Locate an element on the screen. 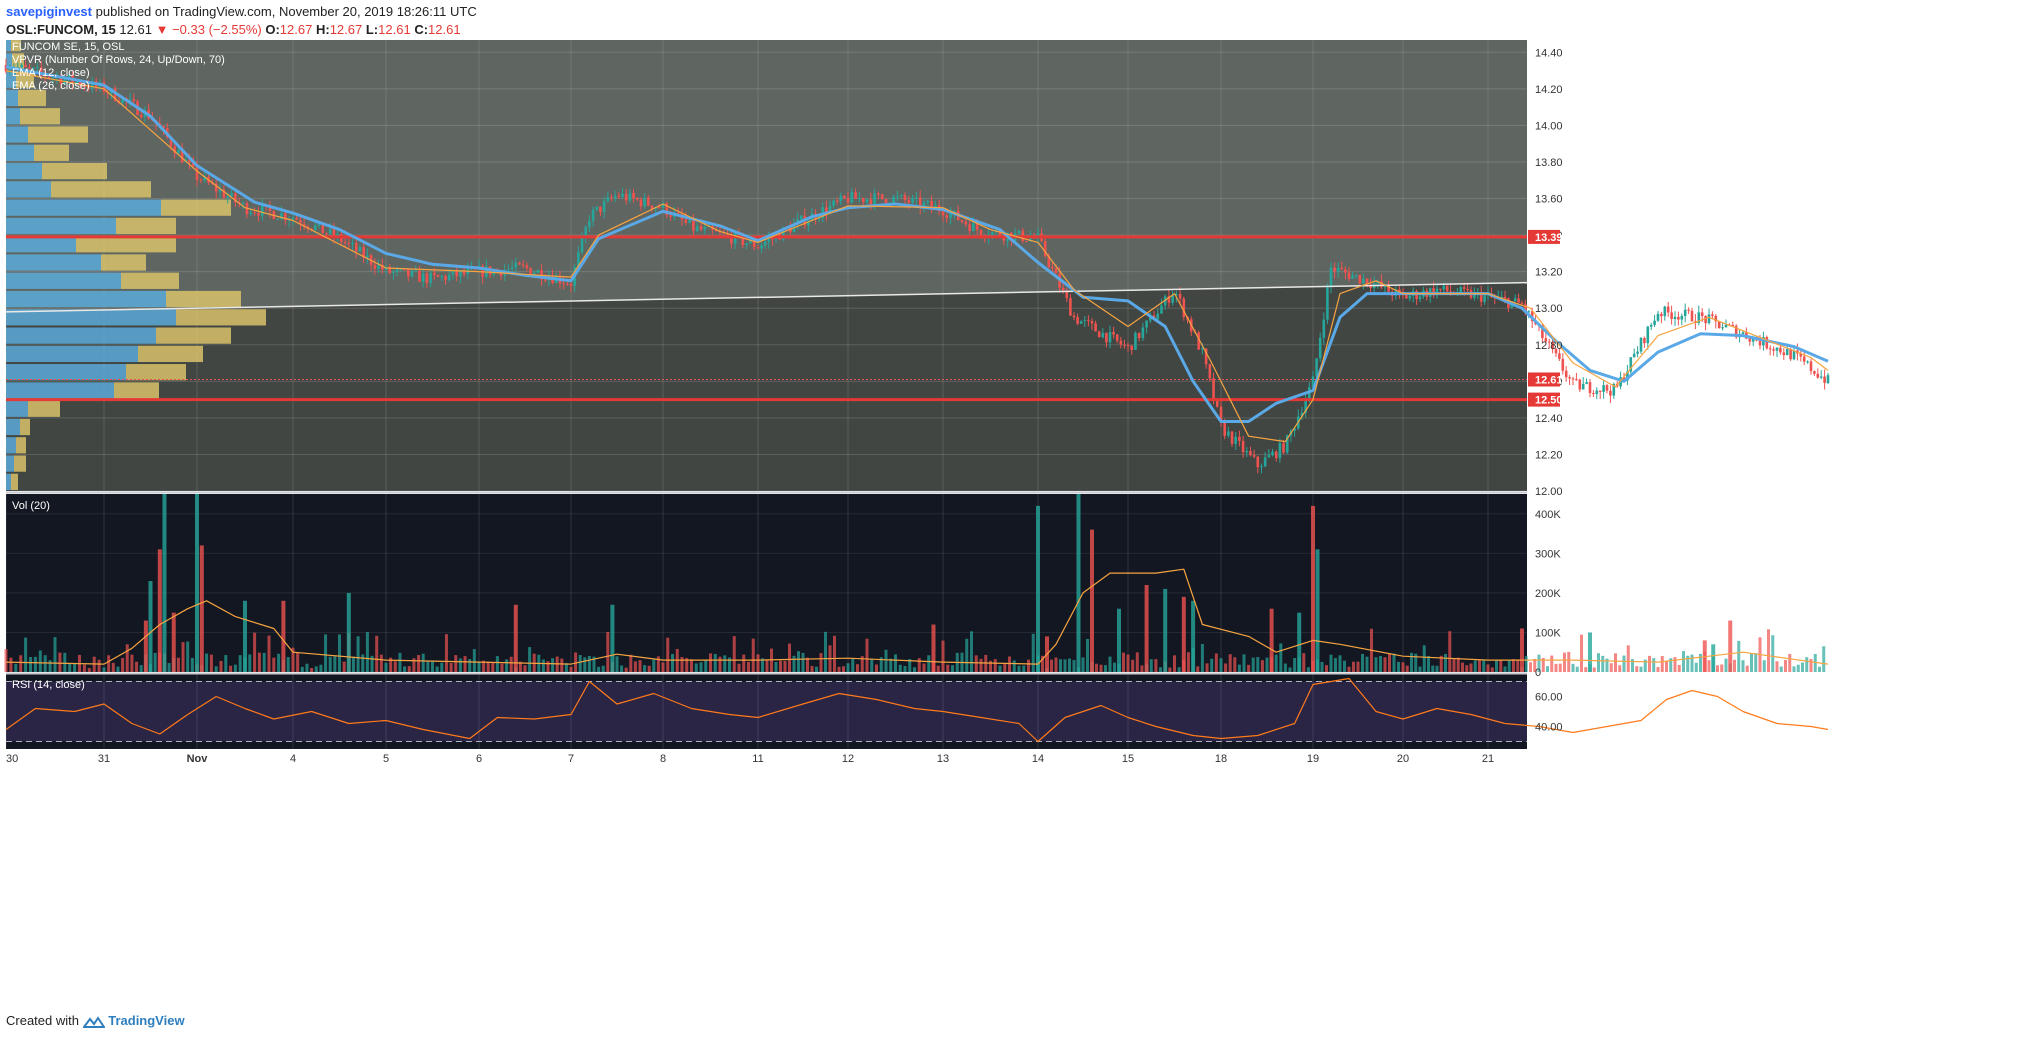 The height and width of the screenshot is (1038, 2041). vpvr-histogram is located at coordinates (136, 265).